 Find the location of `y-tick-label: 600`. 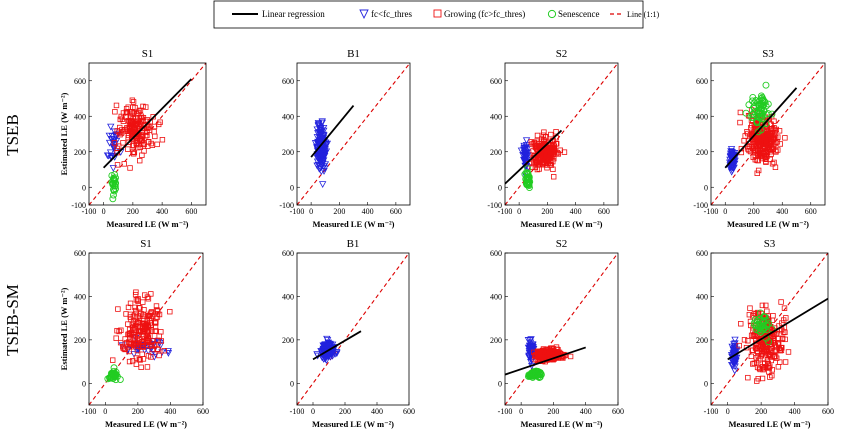

y-tick-label: 600 is located at coordinates (496, 253).